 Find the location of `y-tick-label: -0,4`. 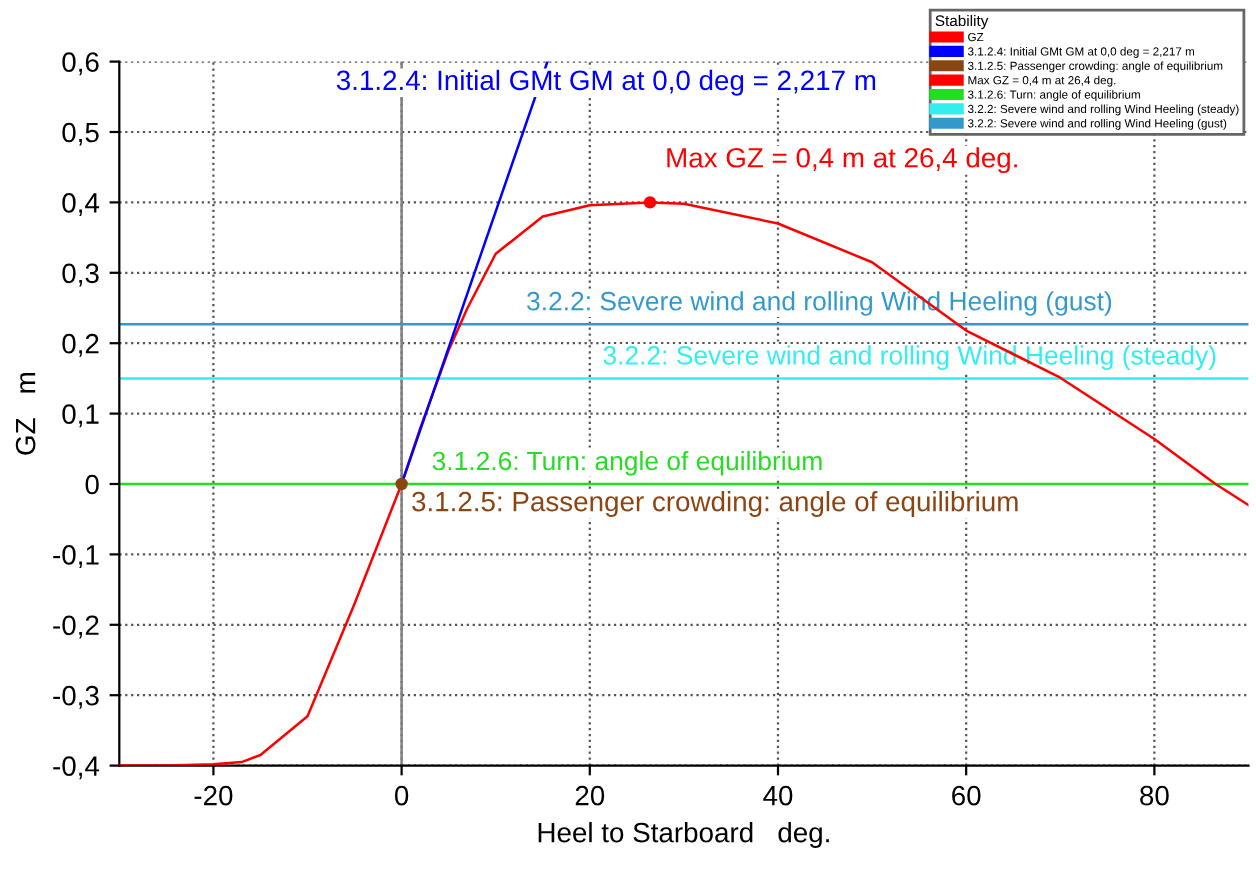

y-tick-label: -0,4 is located at coordinates (76, 768).